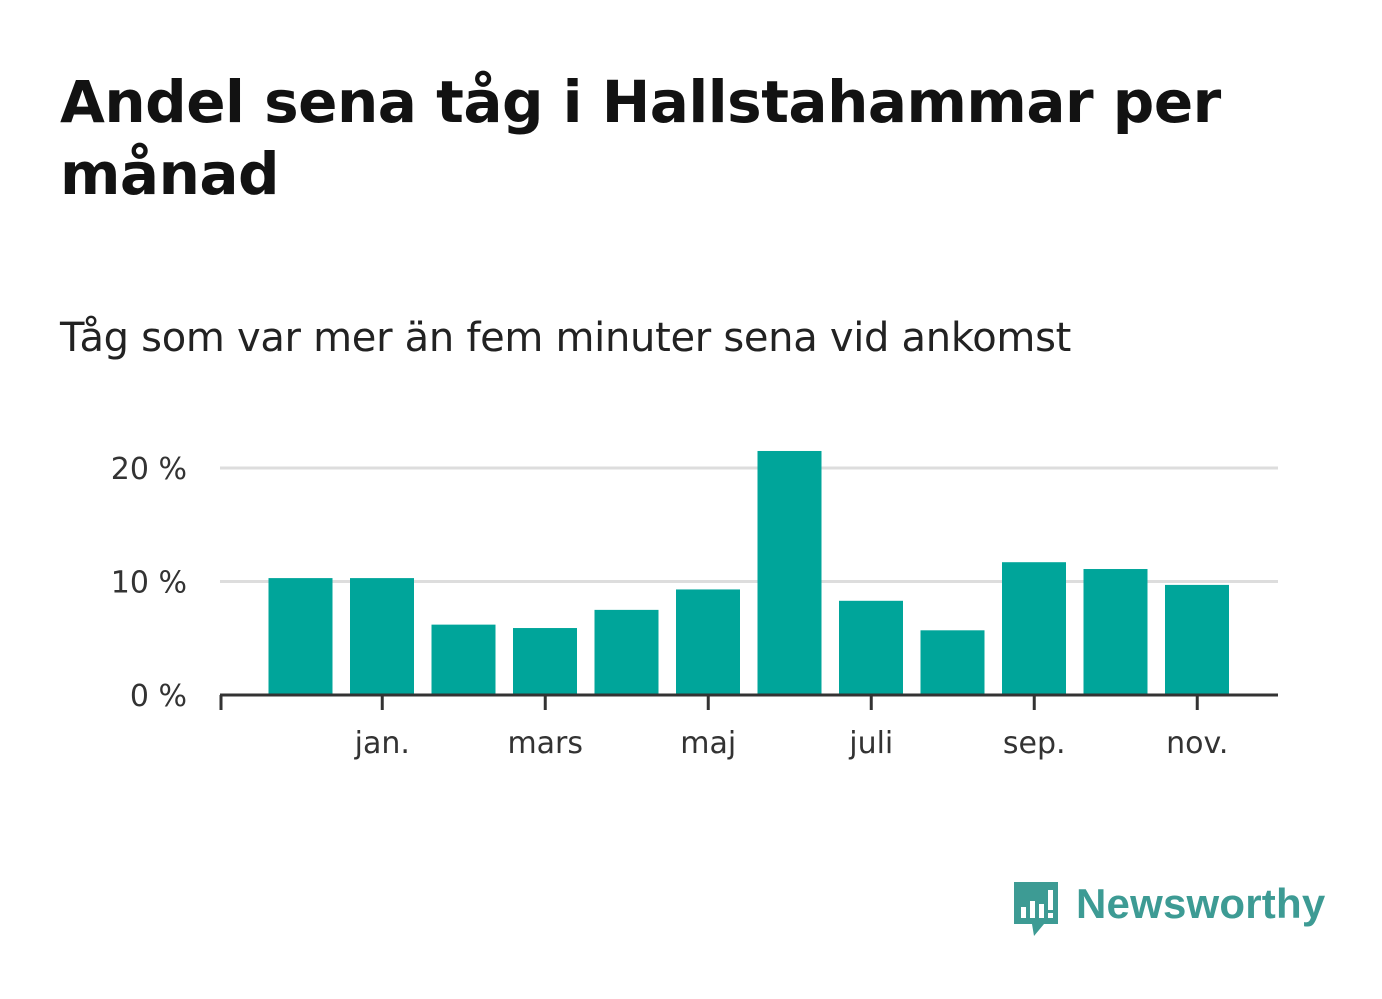 Image resolution: width=1382 pixels, height=999 pixels. What do you see at coordinates (1201, 903) in the screenshot?
I see `brand-name: Newsworthy` at bounding box center [1201, 903].